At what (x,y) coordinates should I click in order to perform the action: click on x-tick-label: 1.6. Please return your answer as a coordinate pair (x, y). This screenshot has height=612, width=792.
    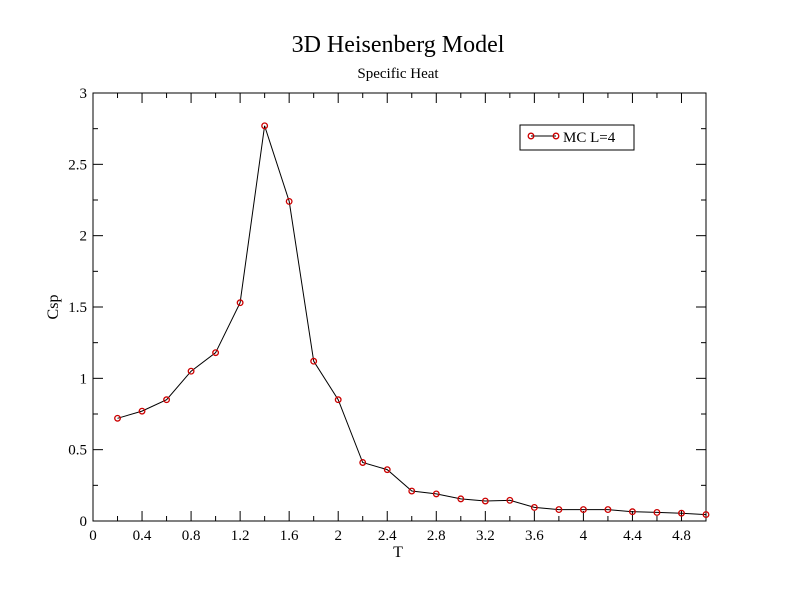
    Looking at the image, I should click on (289, 536).